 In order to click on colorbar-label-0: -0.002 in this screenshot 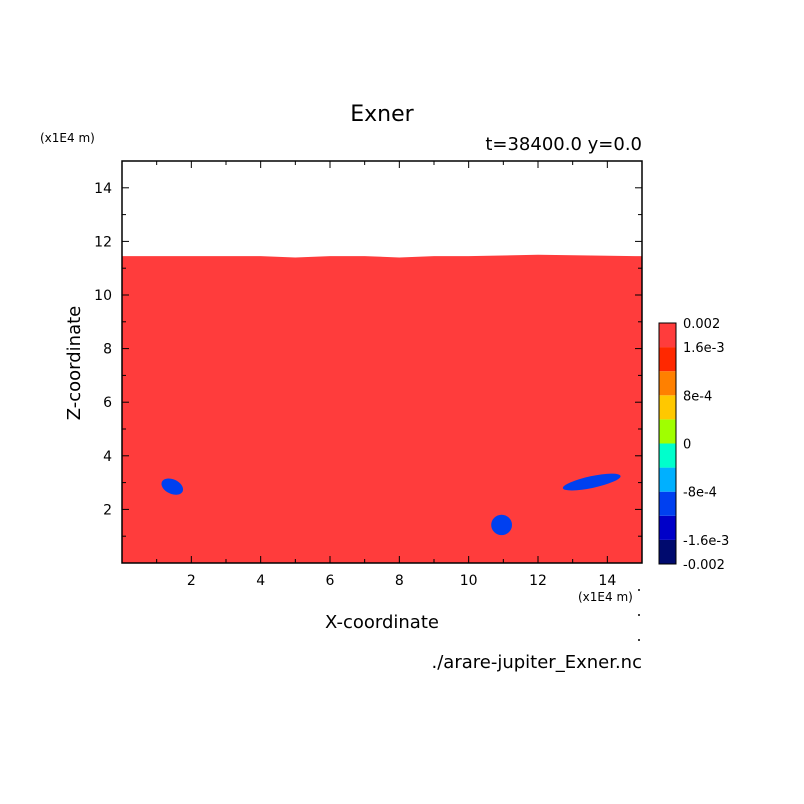, I will do `click(704, 565)`.